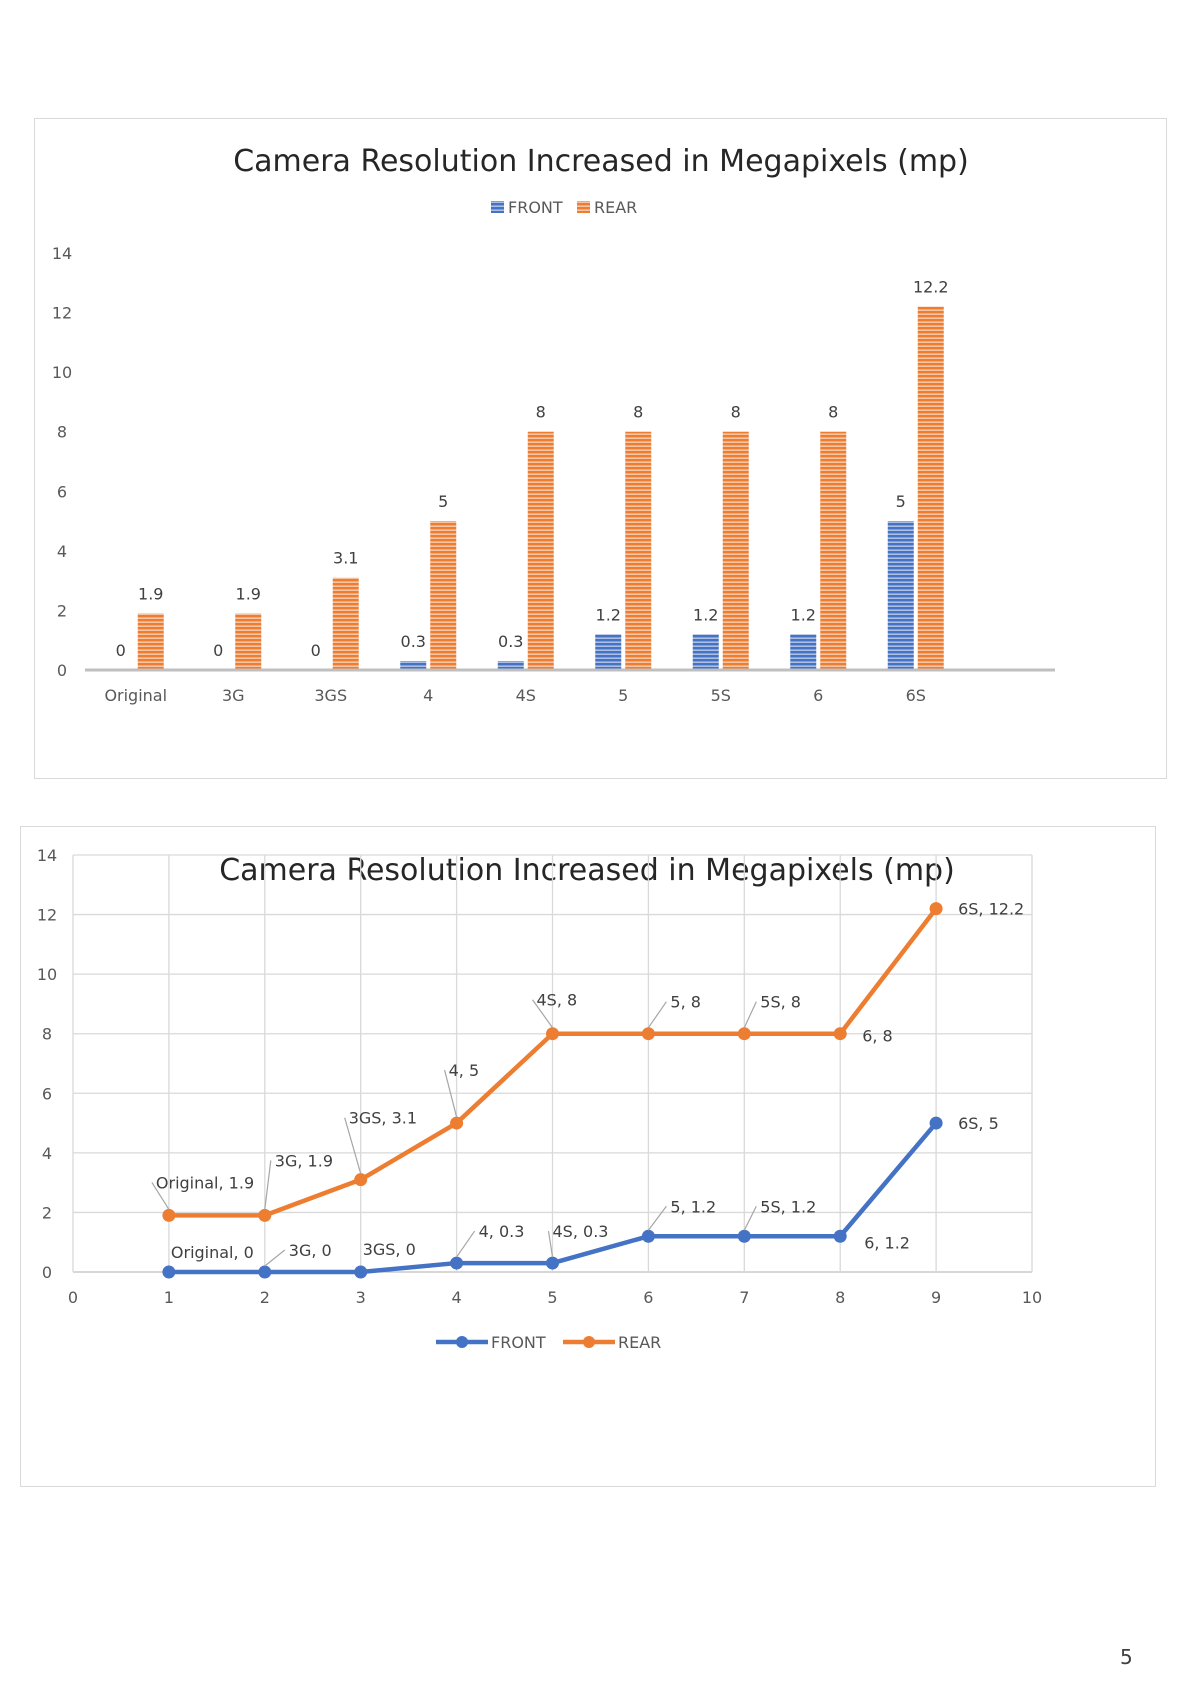  I want to click on bar-data-label: 1.9, so click(150, 593).